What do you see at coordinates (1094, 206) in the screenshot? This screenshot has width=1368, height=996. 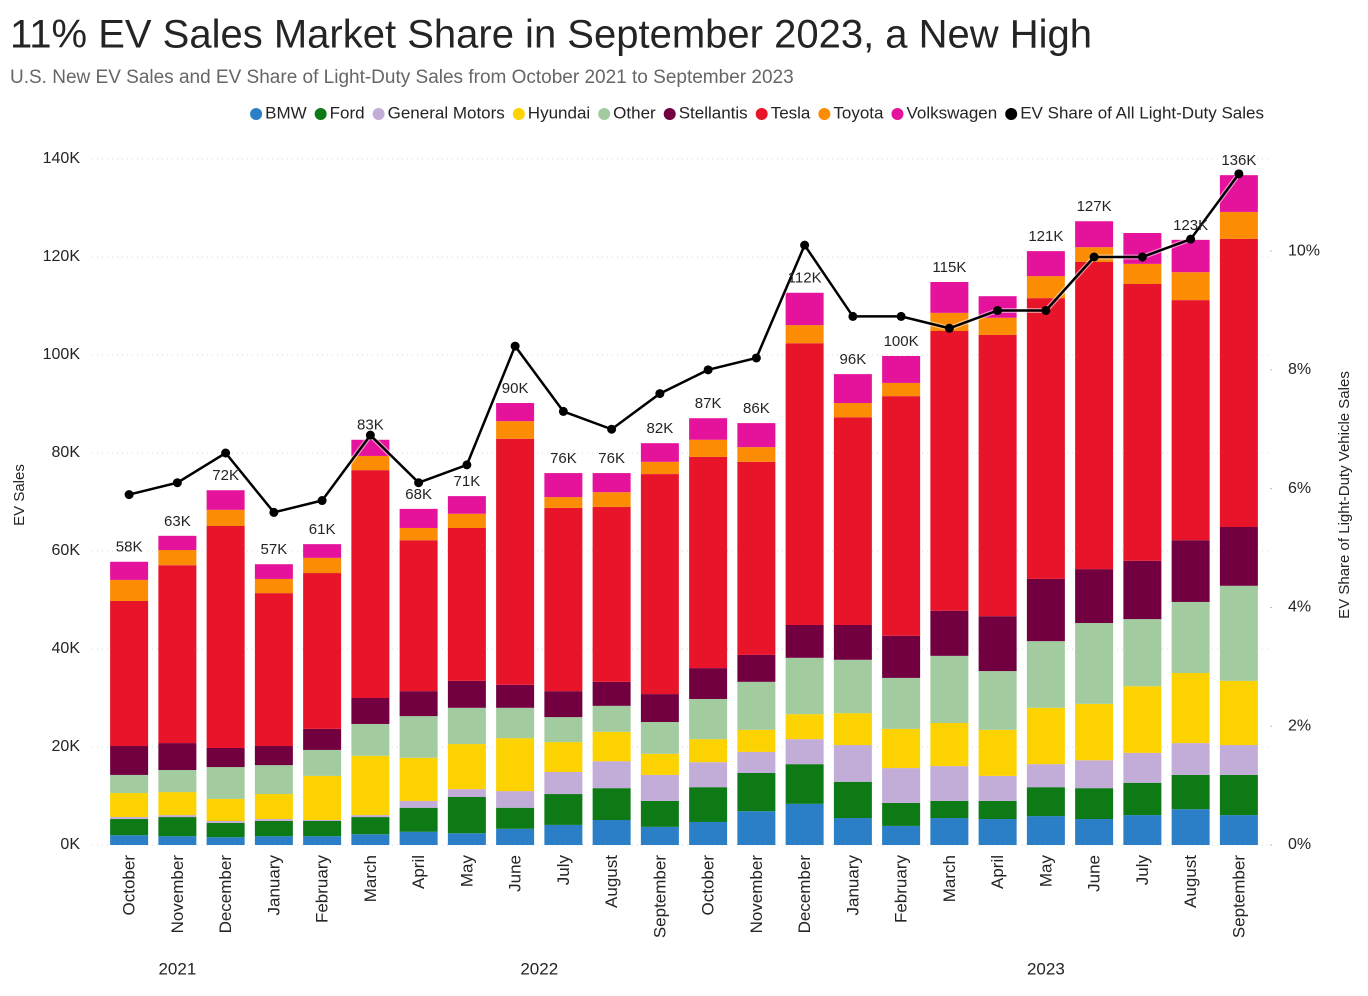 I see `total-label: 127K` at bounding box center [1094, 206].